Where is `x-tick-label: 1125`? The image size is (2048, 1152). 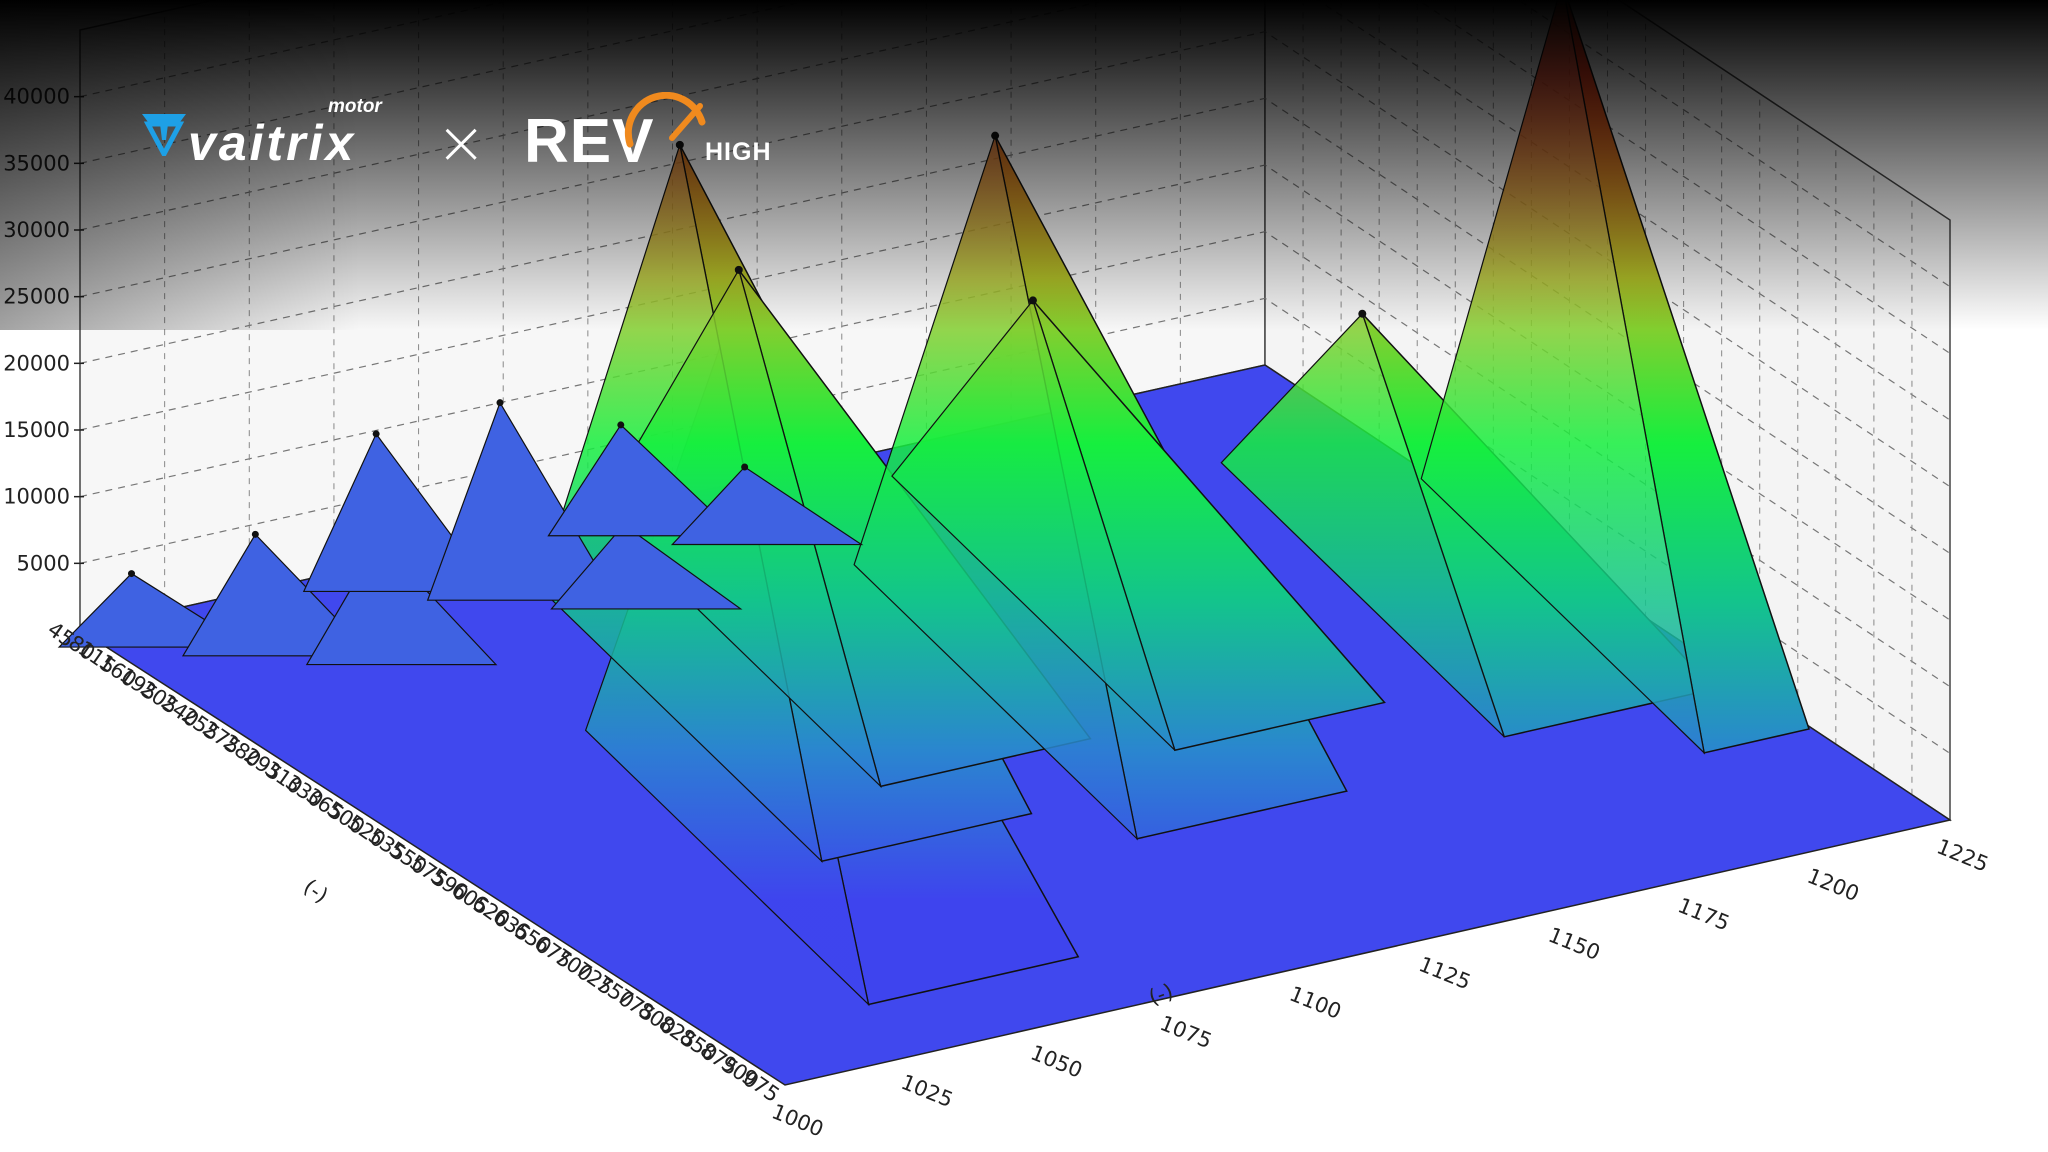 x-tick-label: 1125 is located at coordinates (1445, 973).